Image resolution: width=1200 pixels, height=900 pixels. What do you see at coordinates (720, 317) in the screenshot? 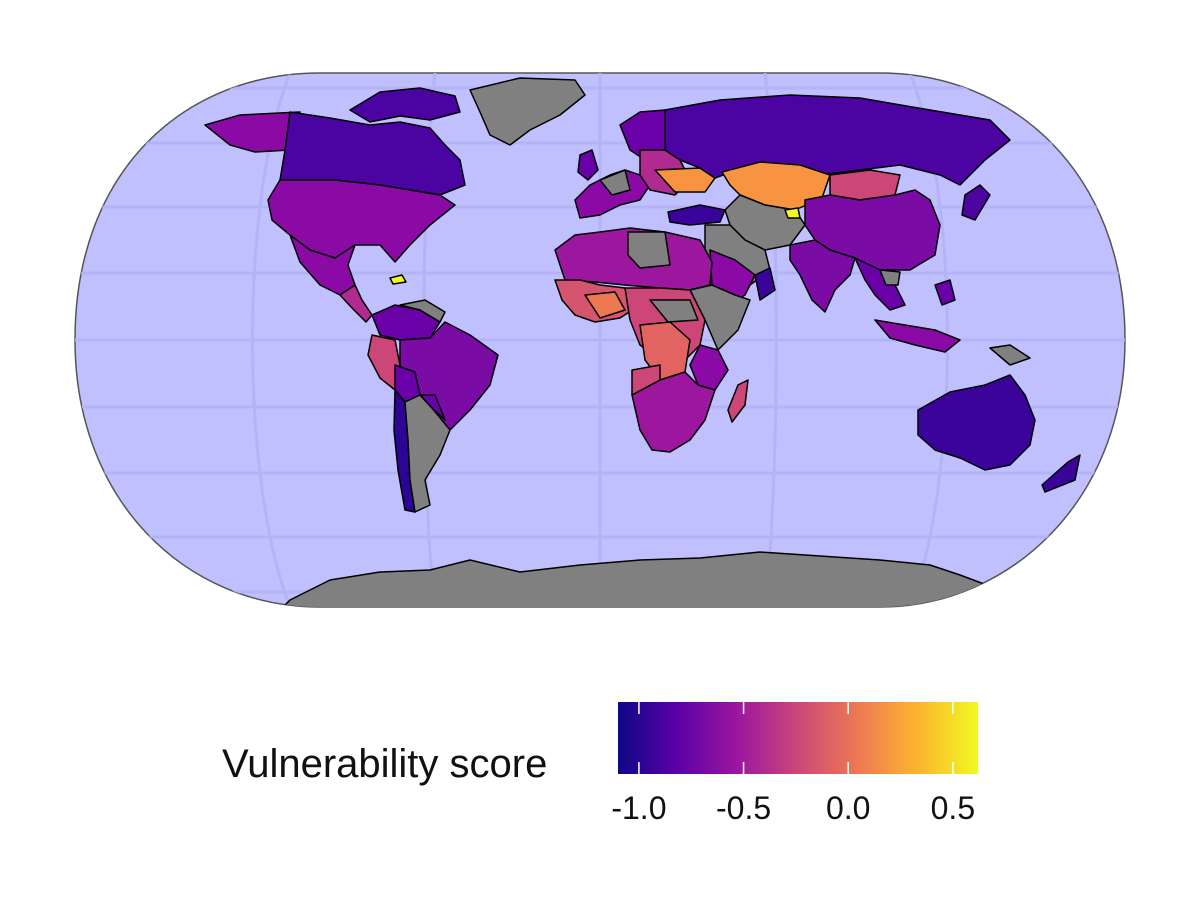
I see `horn-of-africa` at bounding box center [720, 317].